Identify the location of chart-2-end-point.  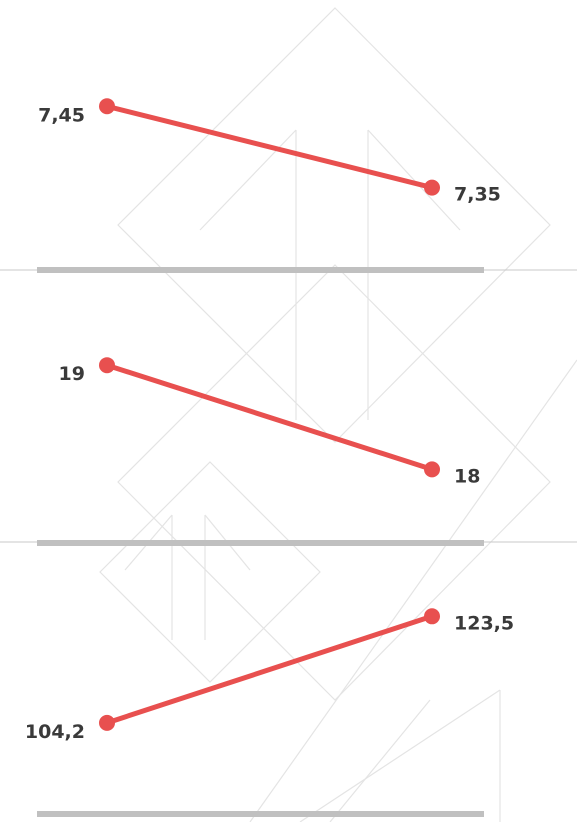
(432, 469).